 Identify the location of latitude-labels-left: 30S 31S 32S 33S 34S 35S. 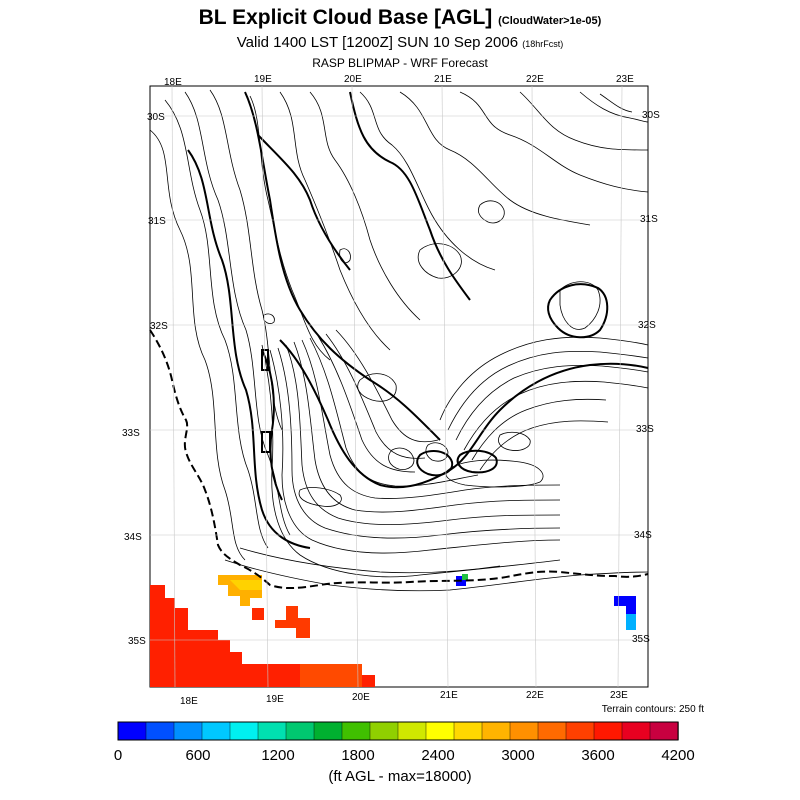
(145, 379).